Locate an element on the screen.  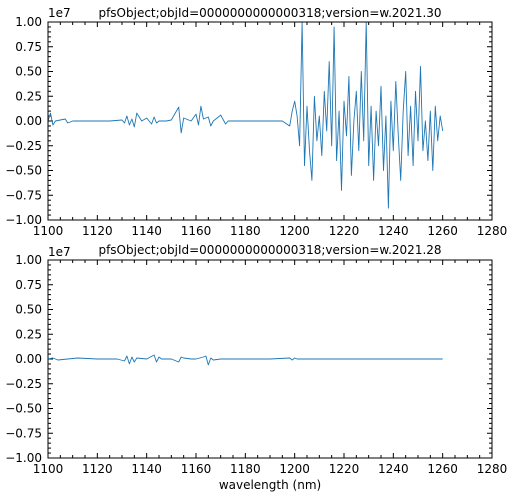
series-line is located at coordinates (245, 360).